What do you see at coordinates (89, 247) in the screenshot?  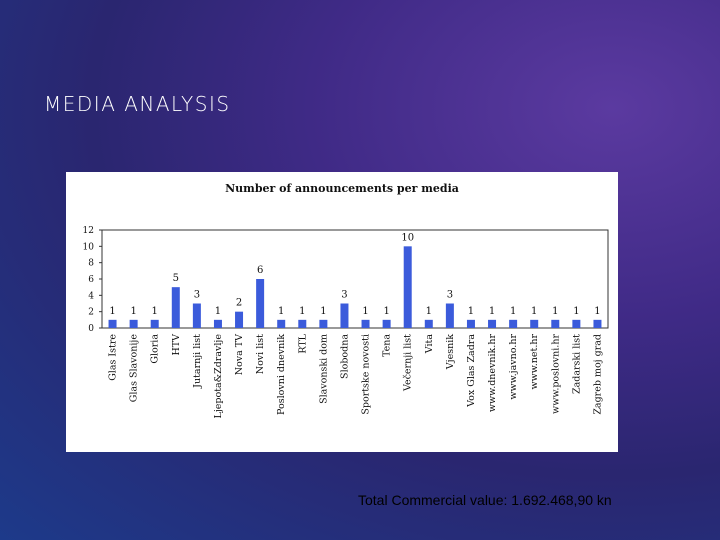 I see `y-tick-label: 10` at bounding box center [89, 247].